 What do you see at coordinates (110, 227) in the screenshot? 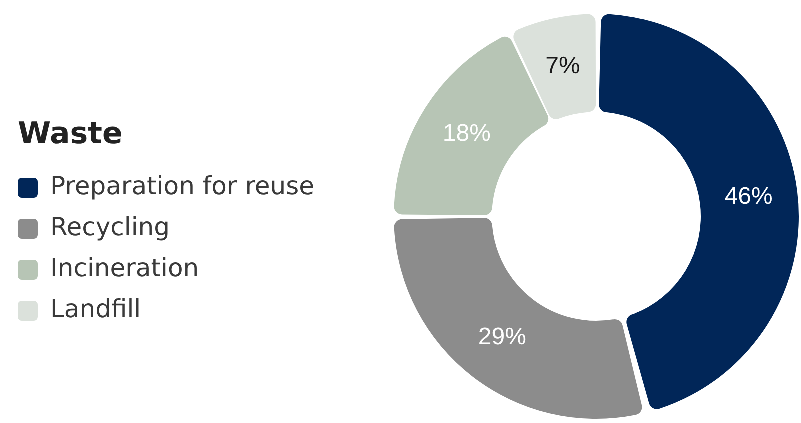
I see `legend-label: Recycling` at bounding box center [110, 227].